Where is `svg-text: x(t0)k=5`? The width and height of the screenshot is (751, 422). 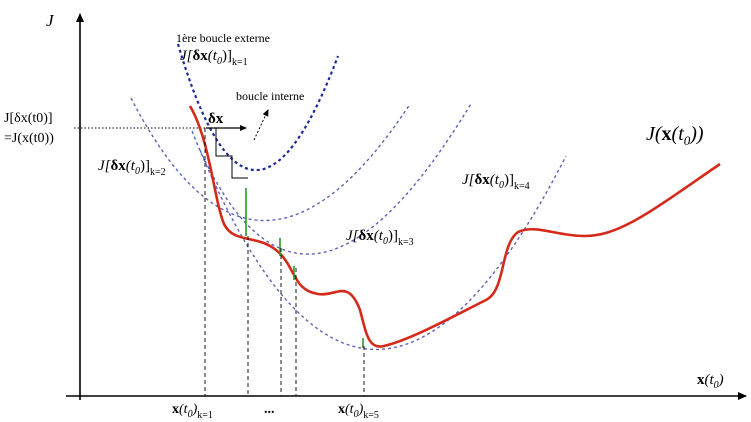
svg-text: x(t0)k=5 is located at coordinates (358, 411).